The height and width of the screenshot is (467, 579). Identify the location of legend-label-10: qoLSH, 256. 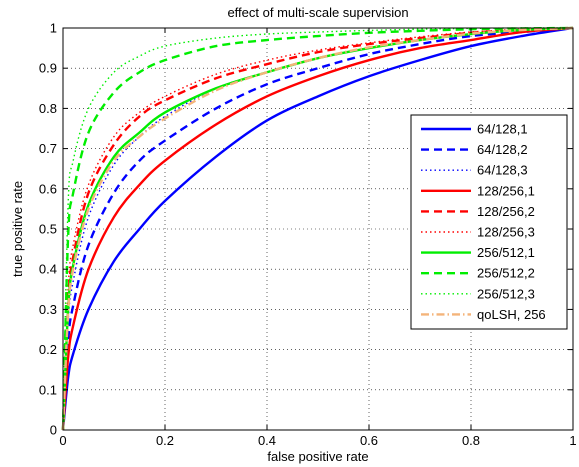
(511, 314).